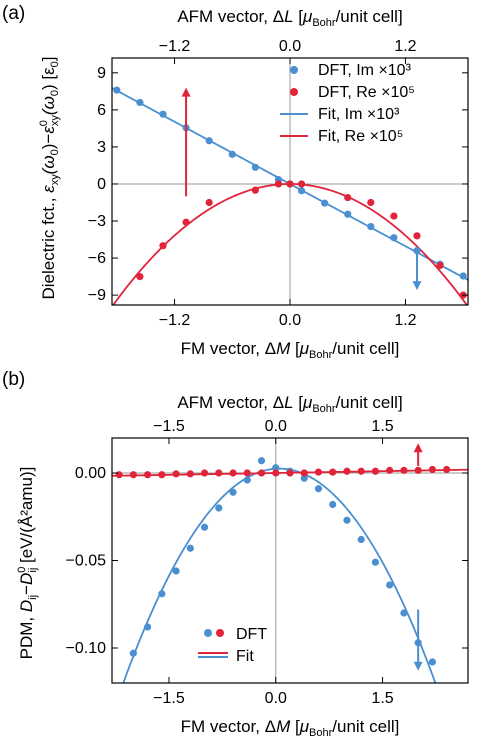 The width and height of the screenshot is (500, 740). What do you see at coordinates (169, 698) in the screenshot?
I see `panel-b-x-tick-label: −1.5` at bounding box center [169, 698].